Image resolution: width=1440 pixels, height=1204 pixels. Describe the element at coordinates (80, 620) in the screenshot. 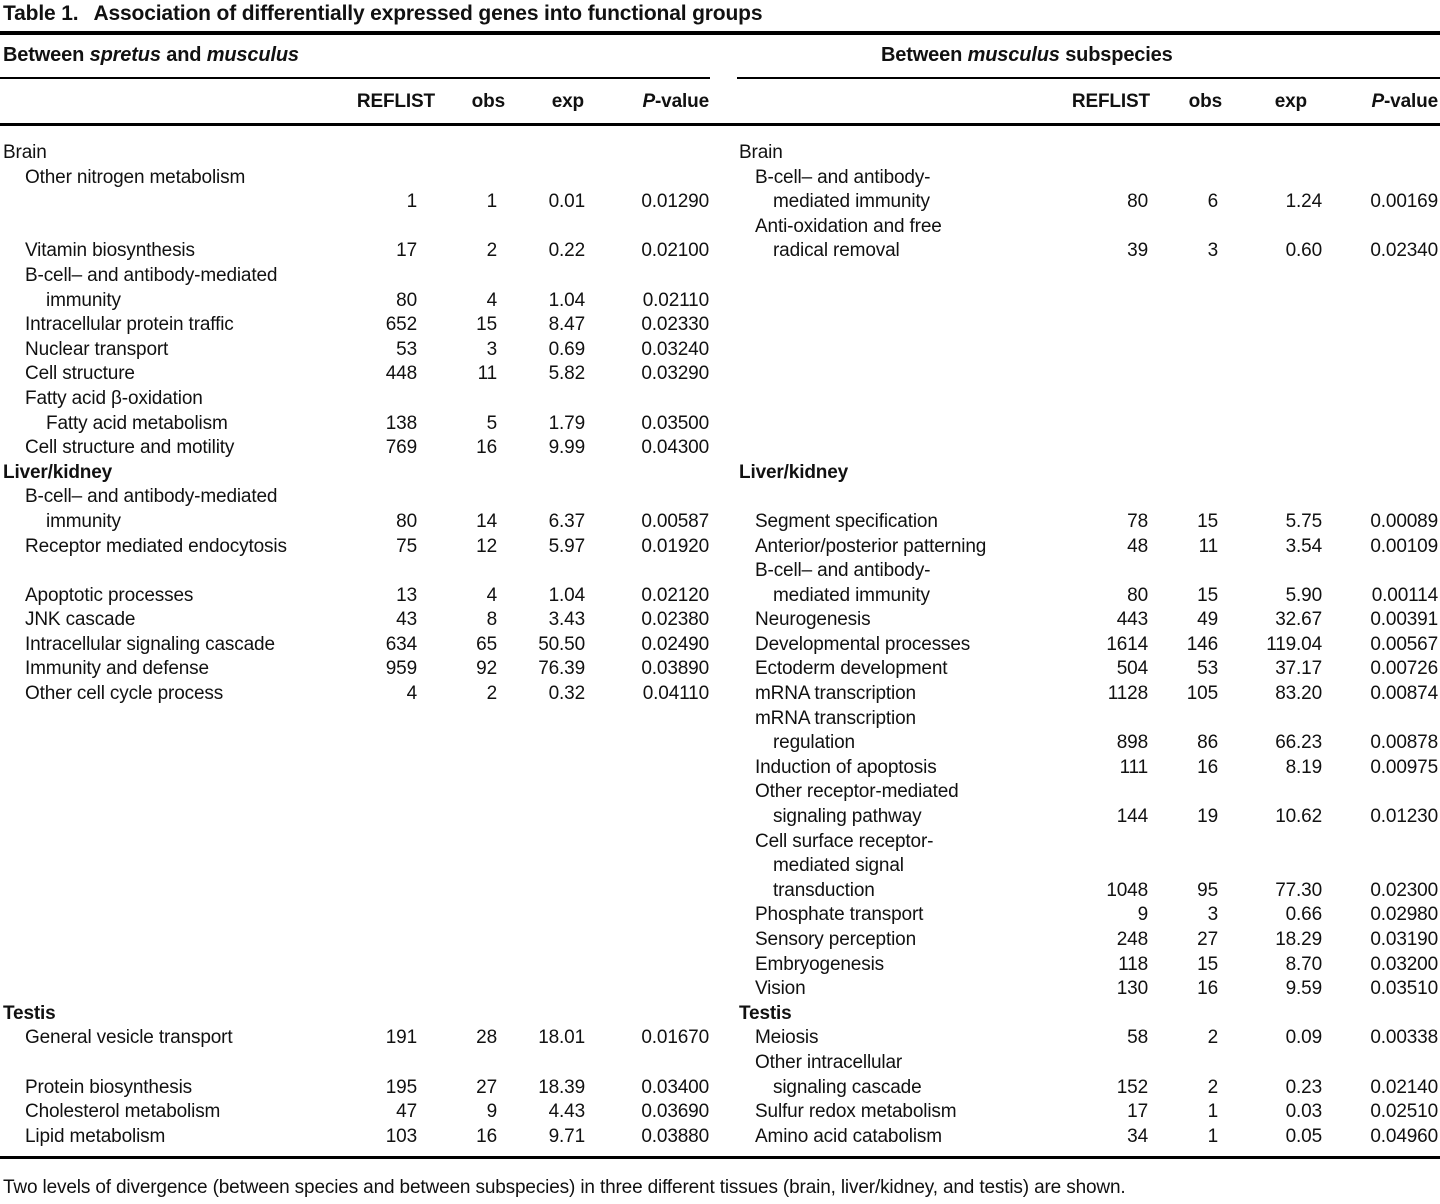

I see `row-label: JNK cascade` at that location.